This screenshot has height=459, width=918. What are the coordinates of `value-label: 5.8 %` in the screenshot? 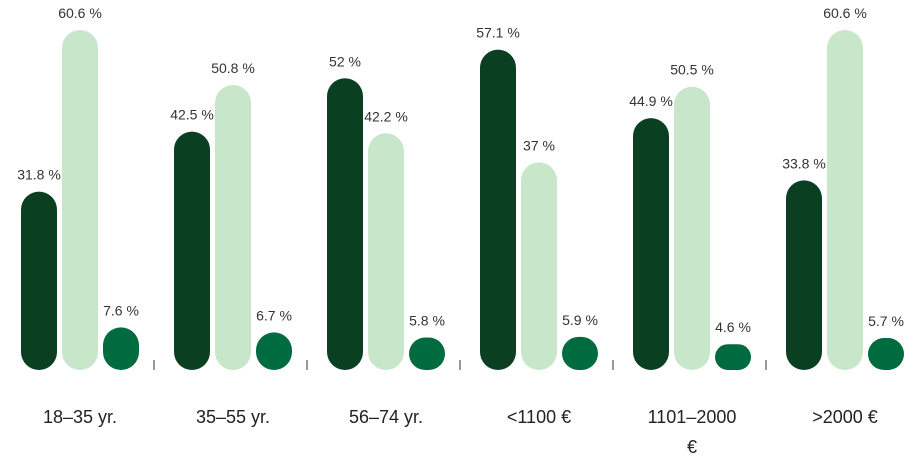 It's located at (427, 320).